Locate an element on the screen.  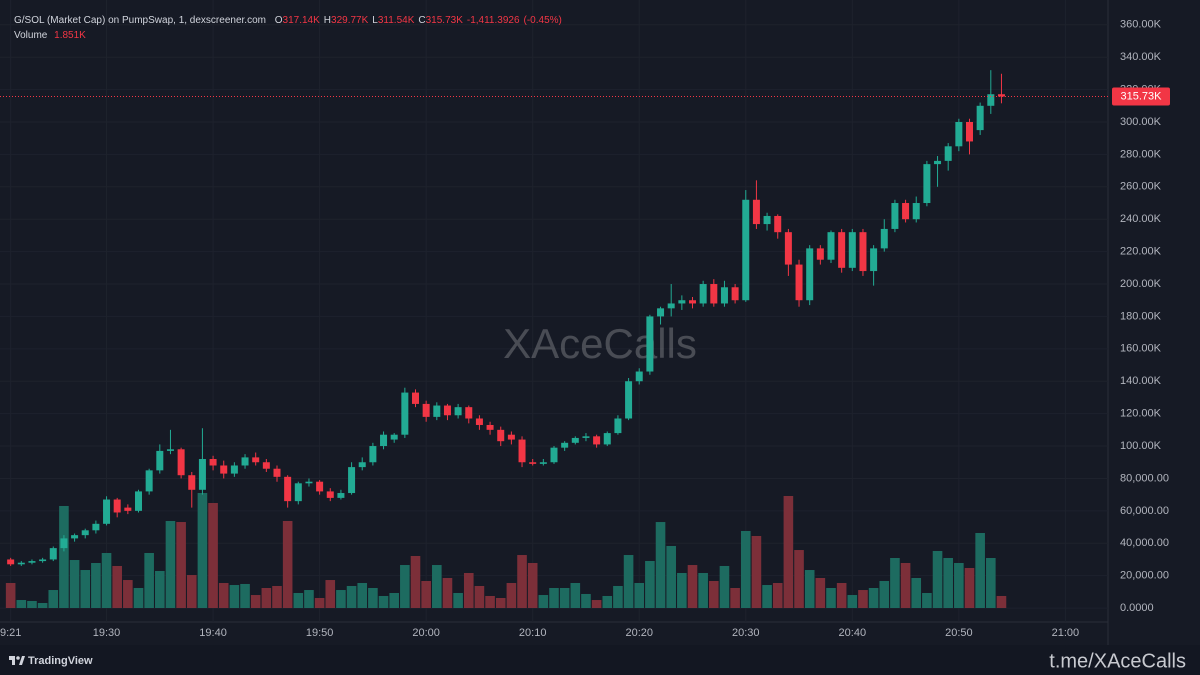
legend-key: L is located at coordinates (375, 20).